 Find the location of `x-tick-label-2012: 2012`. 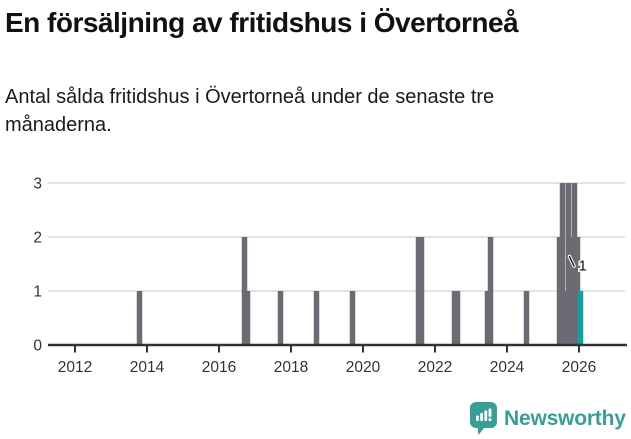

x-tick-label-2012: 2012 is located at coordinates (75, 367).